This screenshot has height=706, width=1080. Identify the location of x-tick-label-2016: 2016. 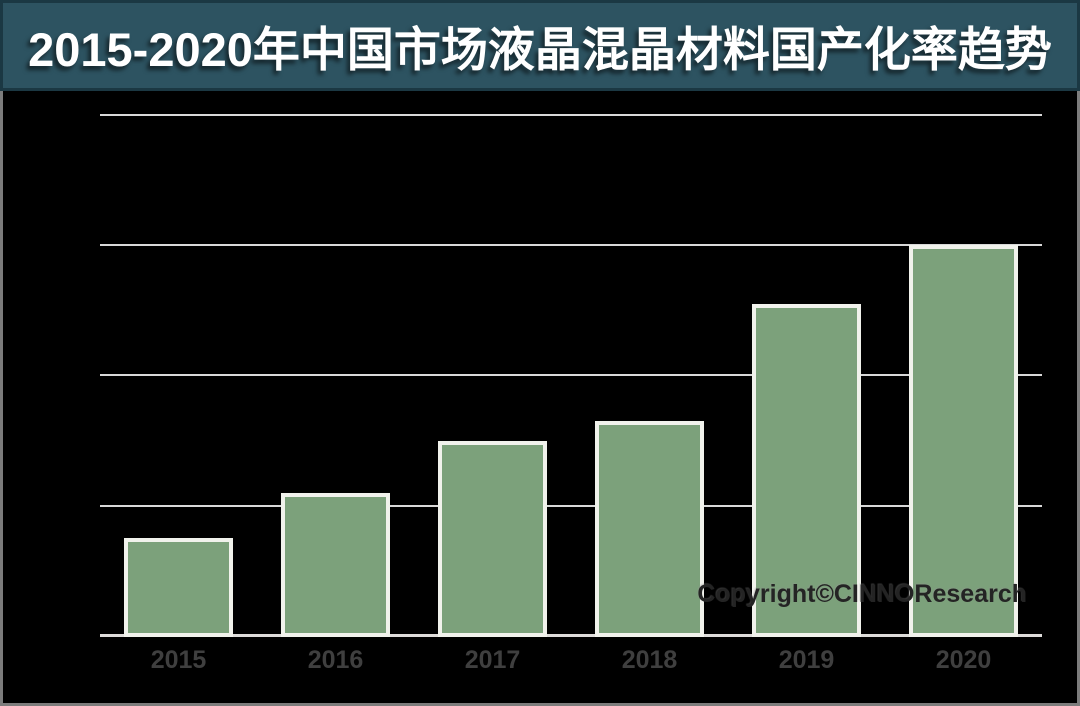
(335, 660).